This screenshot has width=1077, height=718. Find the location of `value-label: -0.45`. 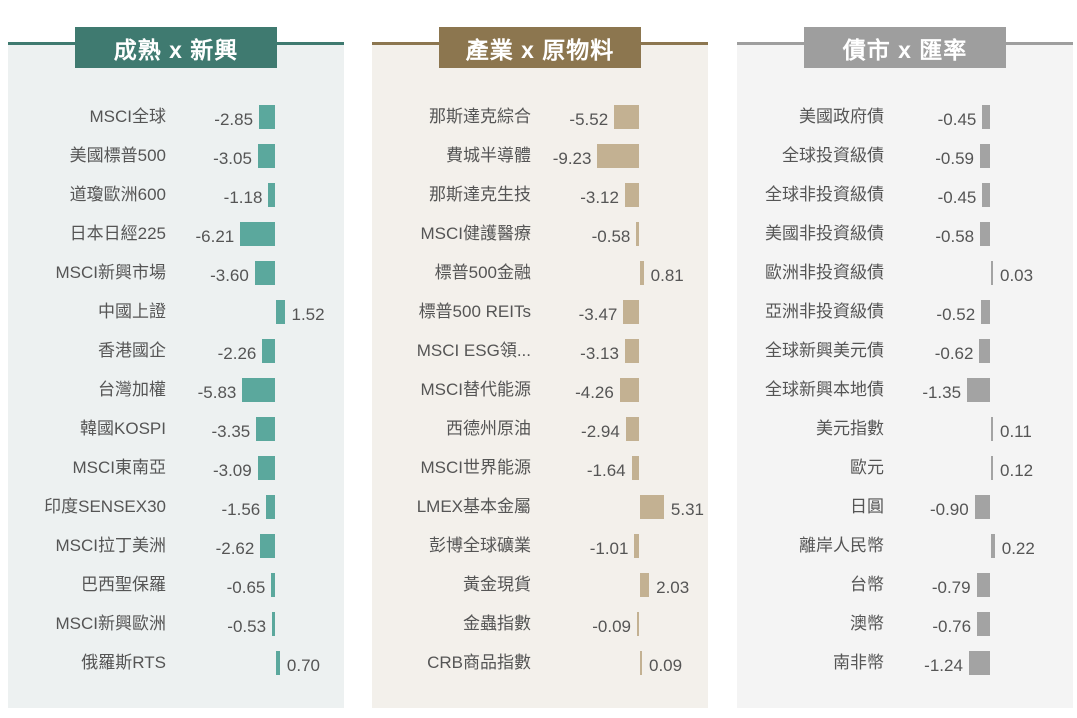

value-label: -0.45 is located at coordinates (957, 197).